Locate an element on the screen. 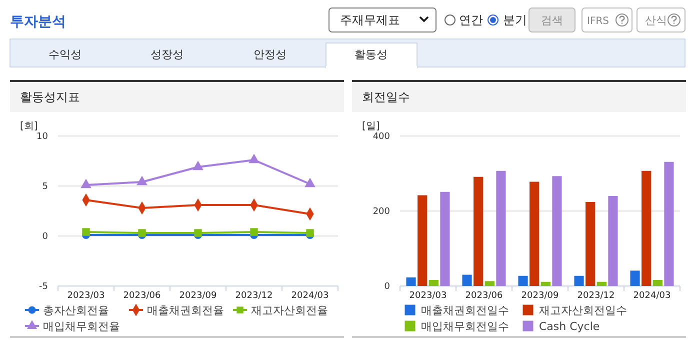  y-tick-label: -5 is located at coordinates (43, 287).